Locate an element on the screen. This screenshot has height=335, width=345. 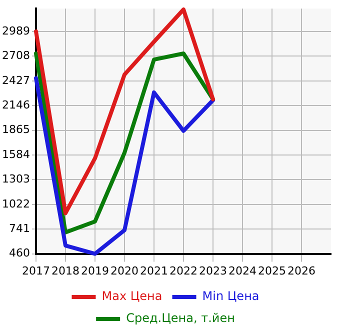
y-tick-label: 2146 is located at coordinates (16, 105).